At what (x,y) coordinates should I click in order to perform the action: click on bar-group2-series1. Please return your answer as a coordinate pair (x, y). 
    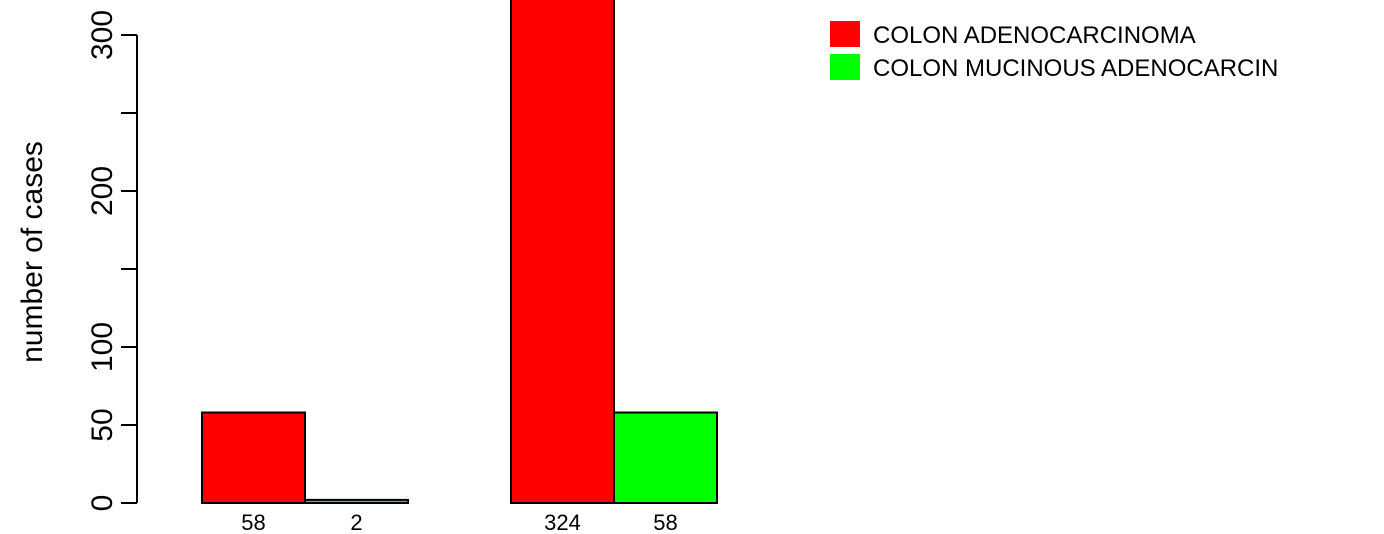
    Looking at the image, I should click on (562, 252).